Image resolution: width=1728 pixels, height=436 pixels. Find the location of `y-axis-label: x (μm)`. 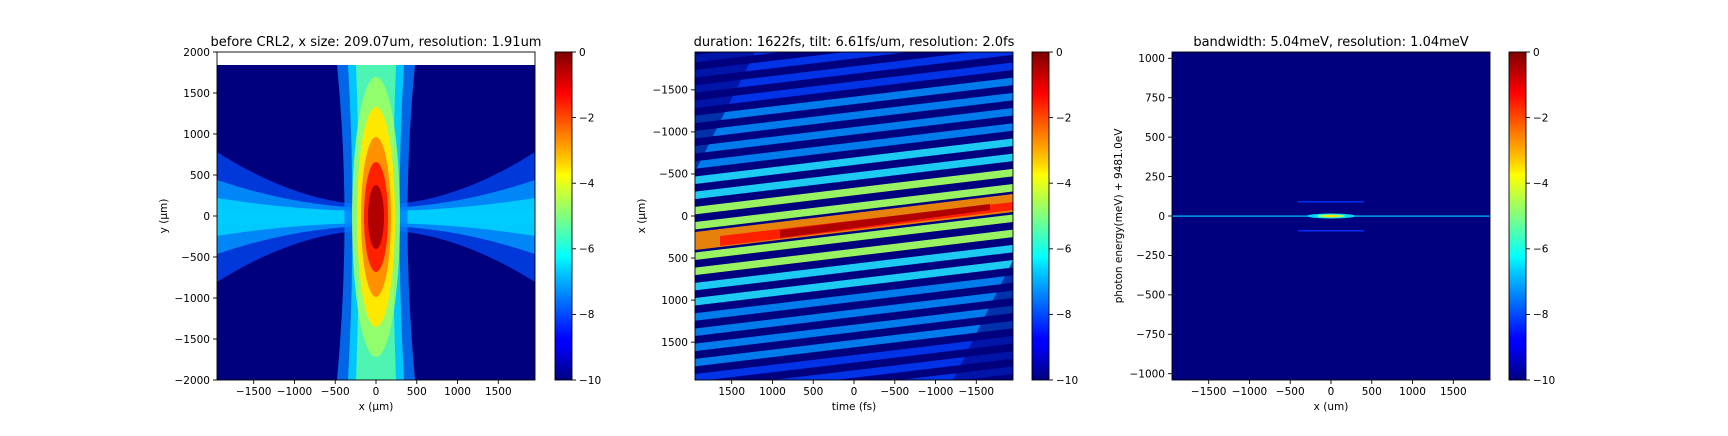

y-axis-label: x (μm) is located at coordinates (642, 216).